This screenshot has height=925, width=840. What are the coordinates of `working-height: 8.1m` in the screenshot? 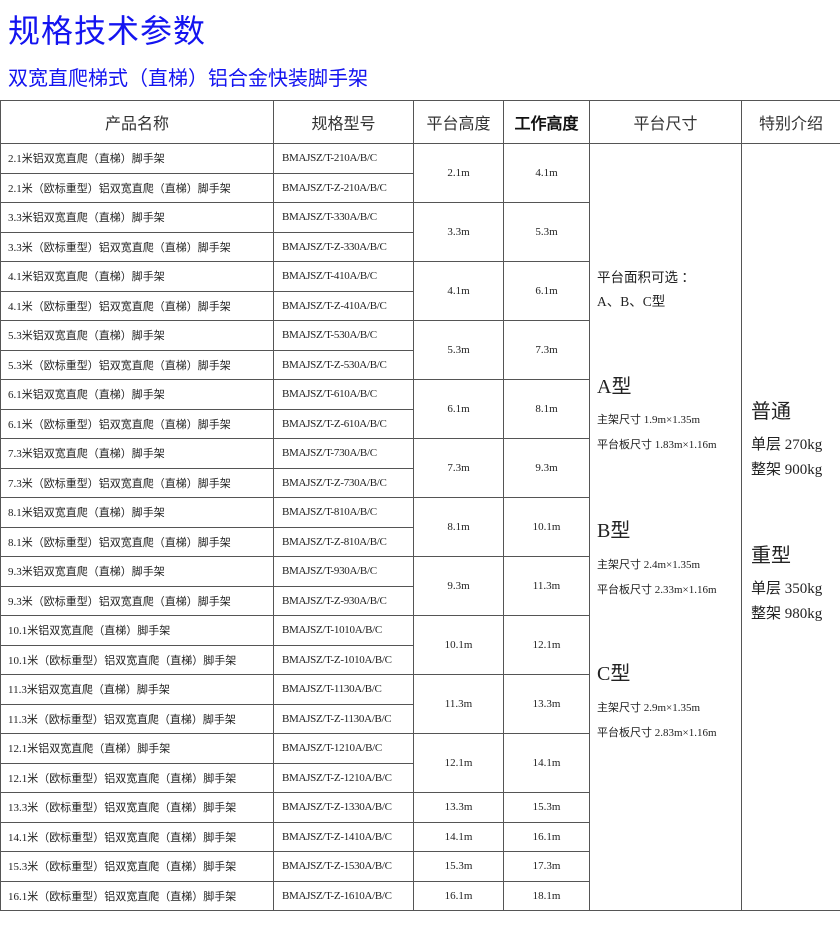 It's located at (546, 409).